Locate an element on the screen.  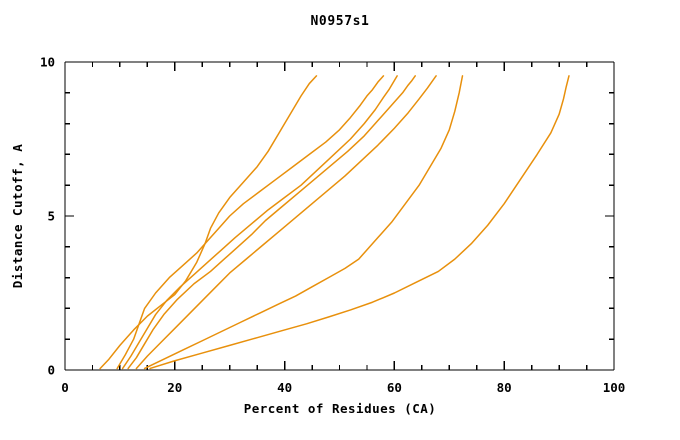
x-tick-label: 20 is located at coordinates (174, 387).